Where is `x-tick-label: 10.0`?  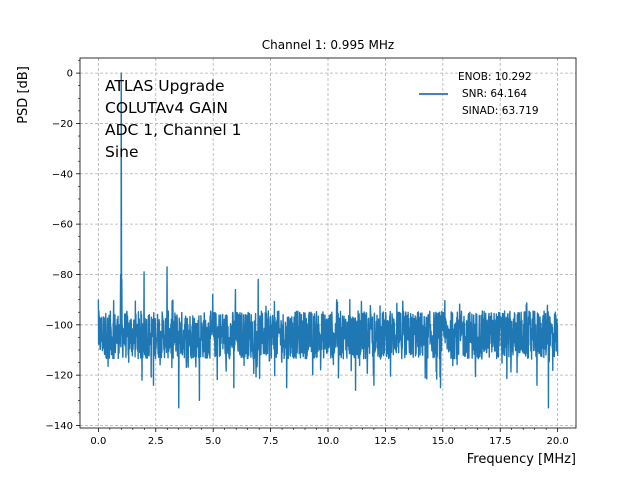 x-tick-label: 10.0 is located at coordinates (328, 441).